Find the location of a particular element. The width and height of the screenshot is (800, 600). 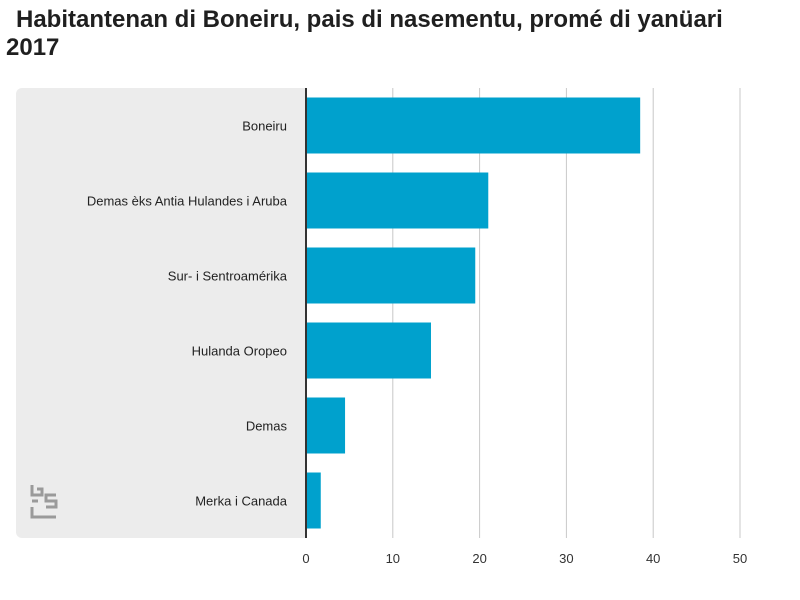

category-label: Demas èks Antia Hulandes i Aruba is located at coordinates (187, 201).